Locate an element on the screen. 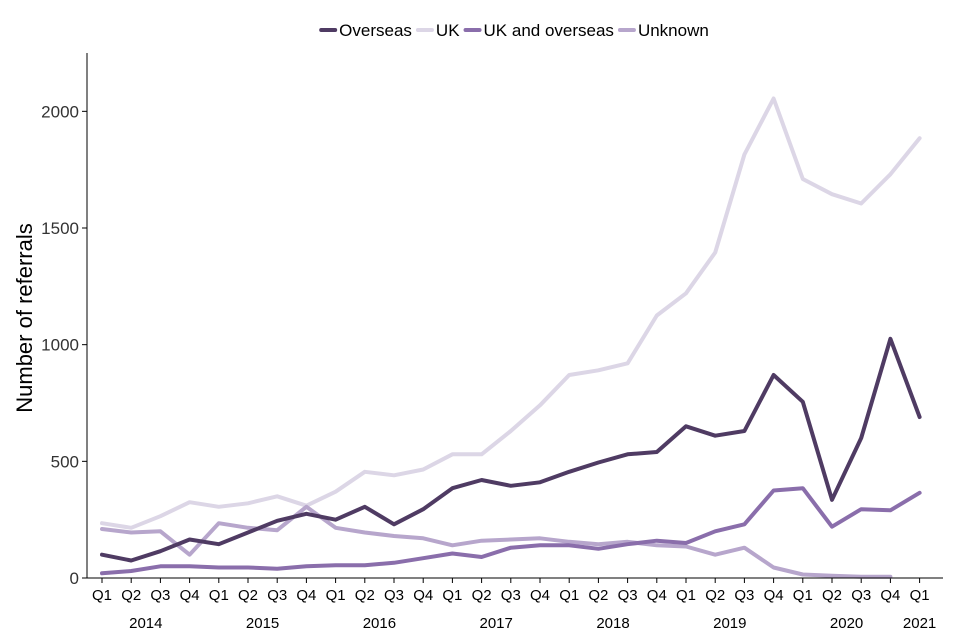  legend: Overseas UK UK and overseas Unknown is located at coordinates (514, 30).